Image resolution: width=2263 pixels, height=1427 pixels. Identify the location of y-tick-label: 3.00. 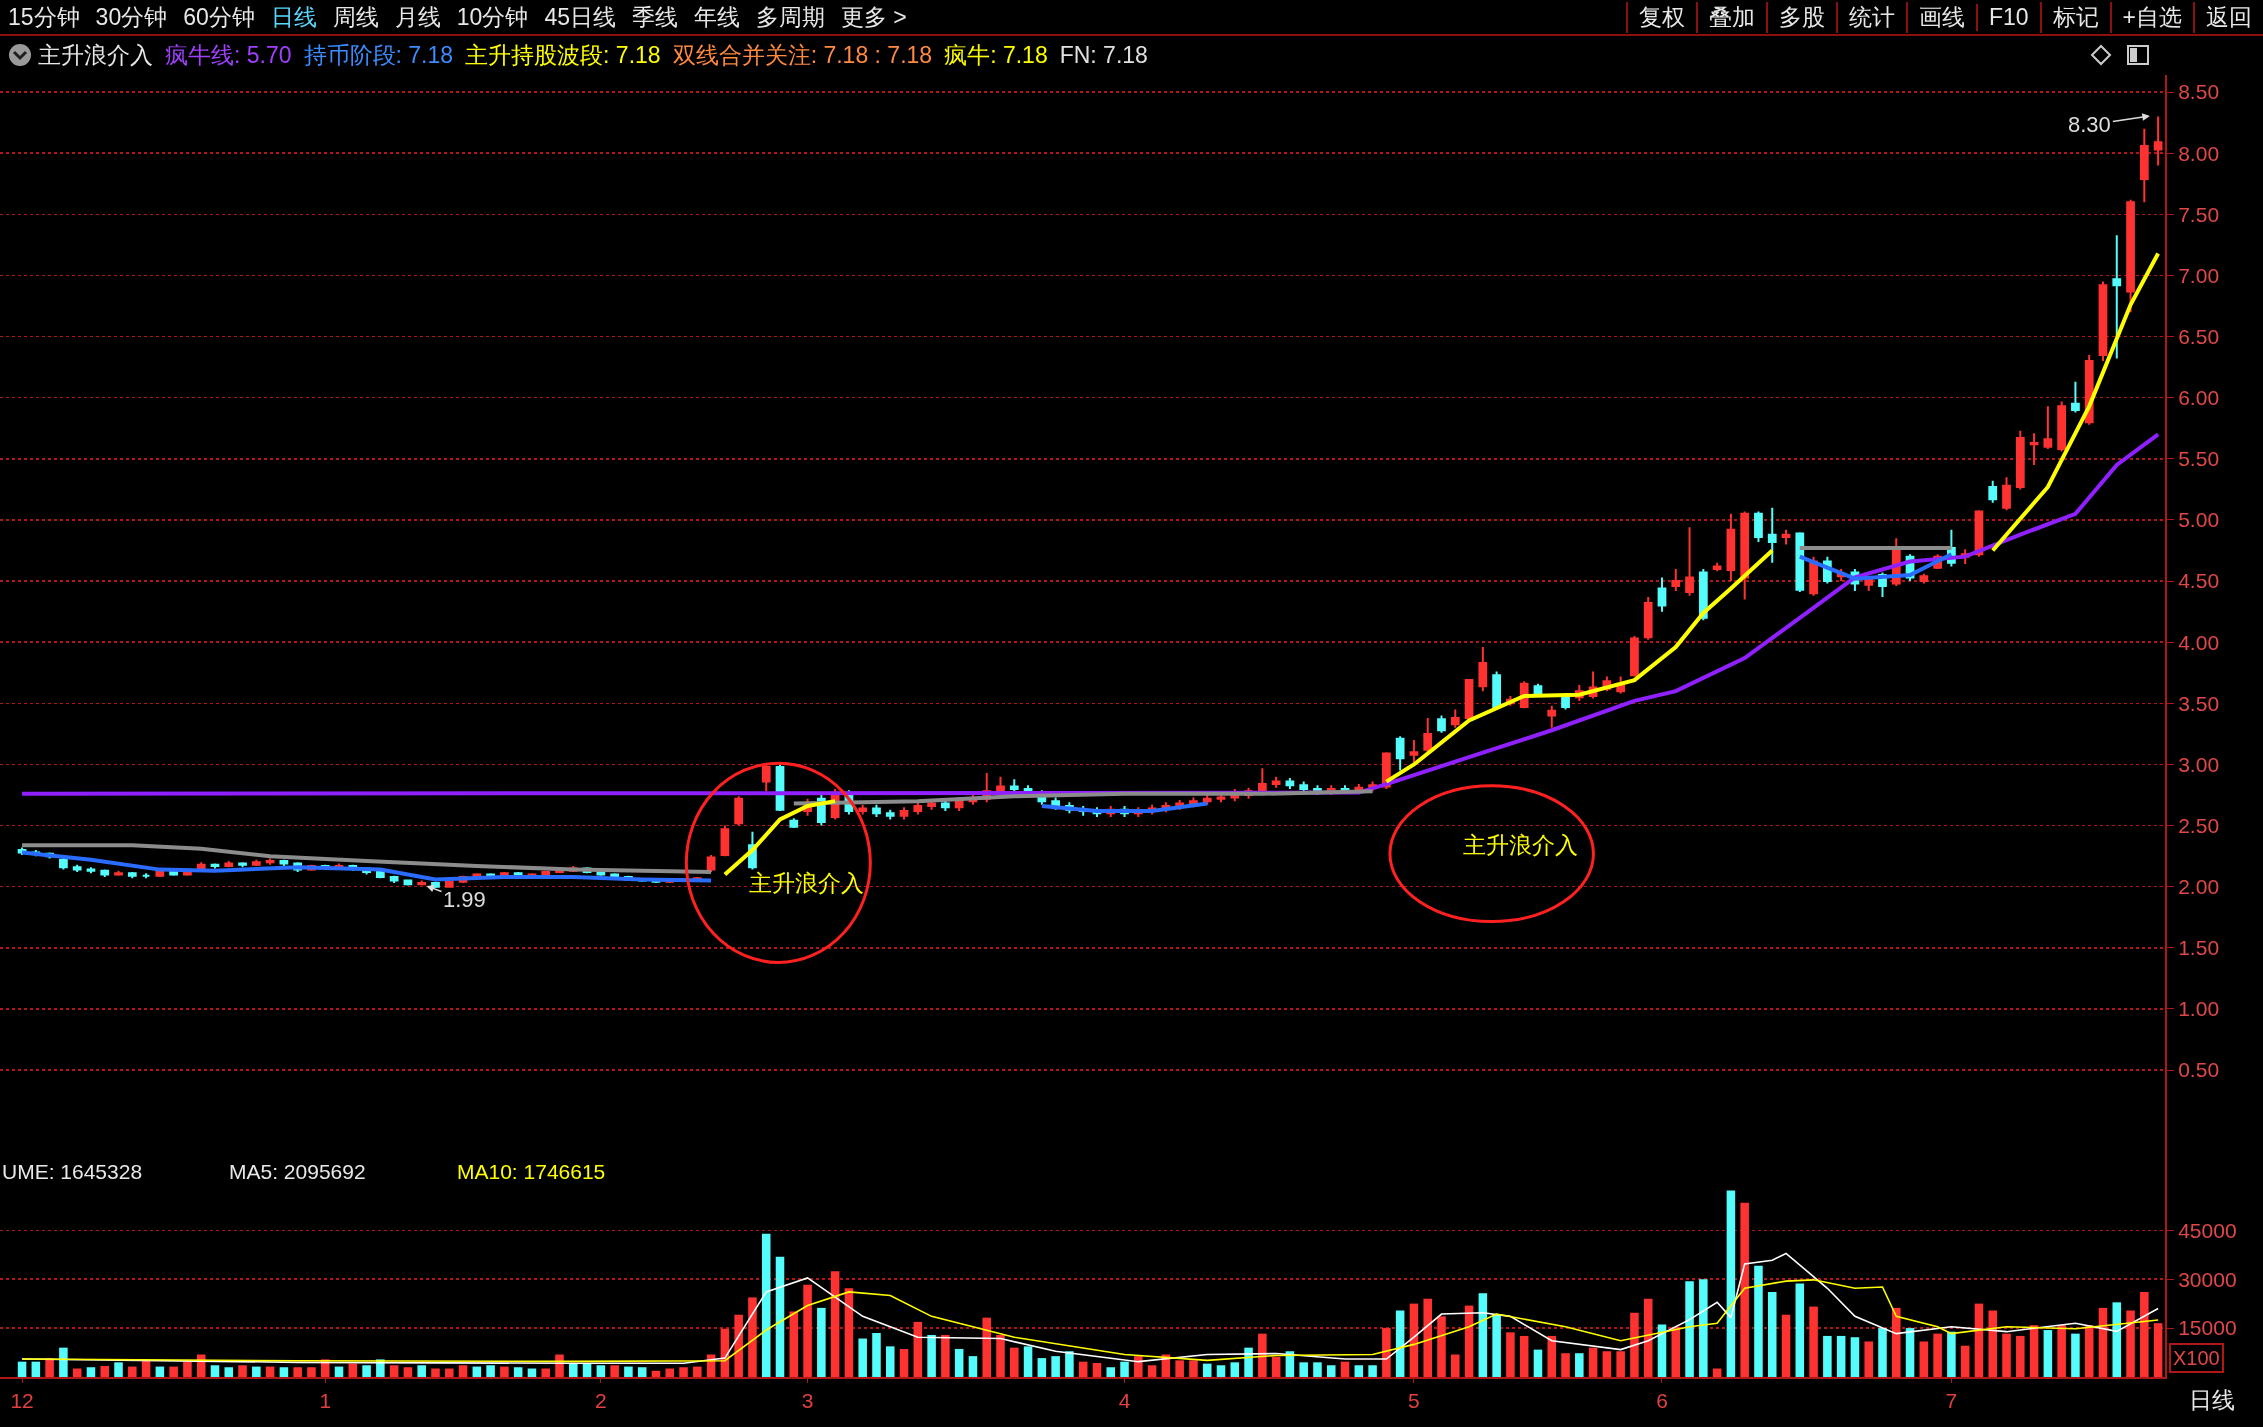
(2199, 764).